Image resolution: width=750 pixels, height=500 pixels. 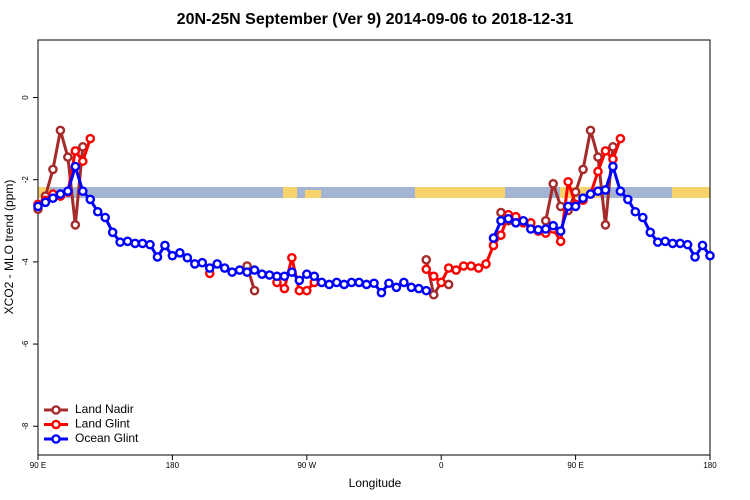 I want to click on x-tick-label: 180, so click(x=173, y=465).